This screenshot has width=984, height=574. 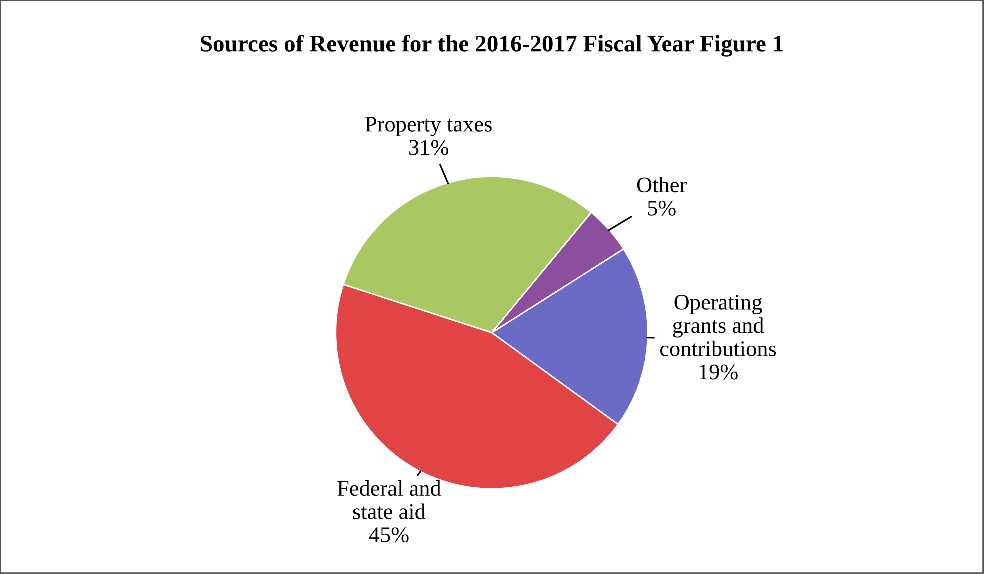 I want to click on slice-label: Federal and state aid, so click(x=390, y=500).